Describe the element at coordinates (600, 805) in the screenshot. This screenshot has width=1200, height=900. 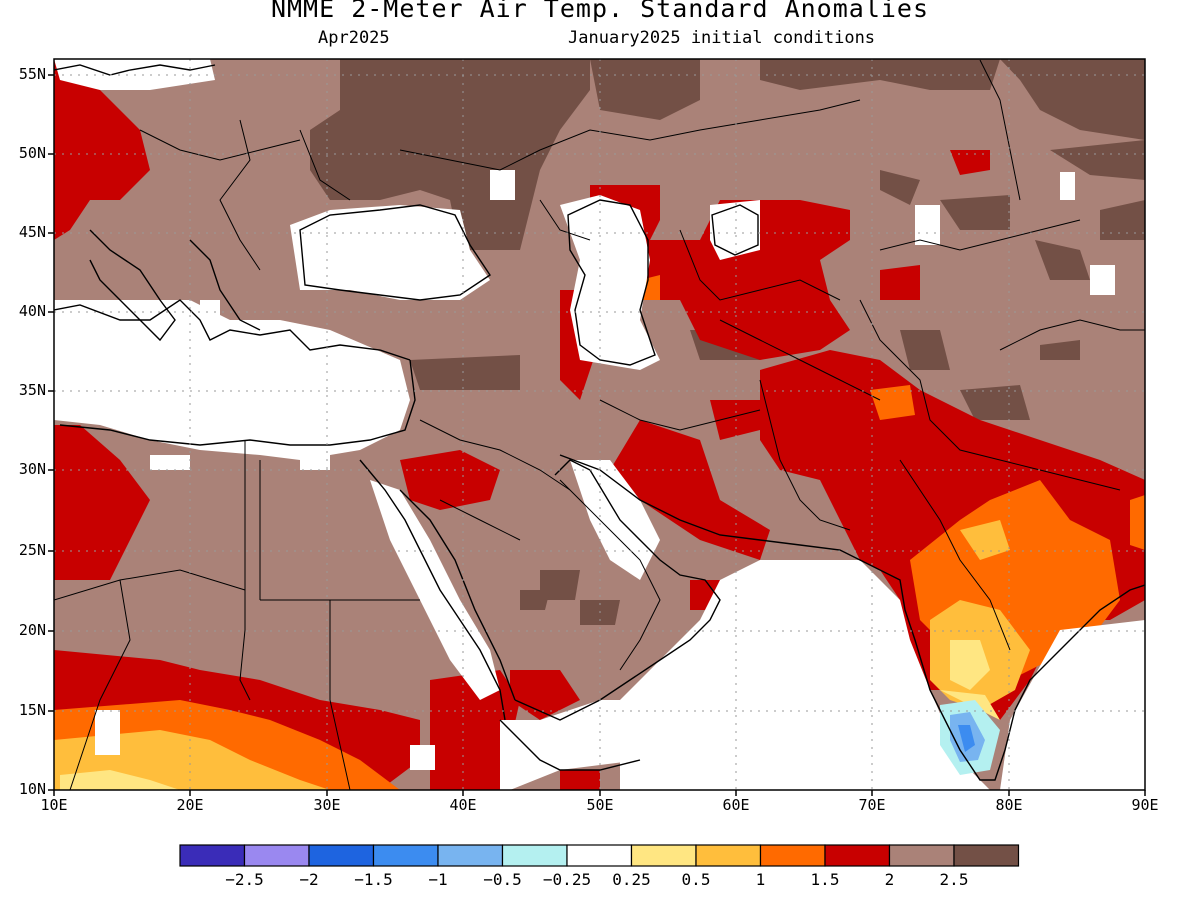
I see `lon-label-50e: 50E` at that location.